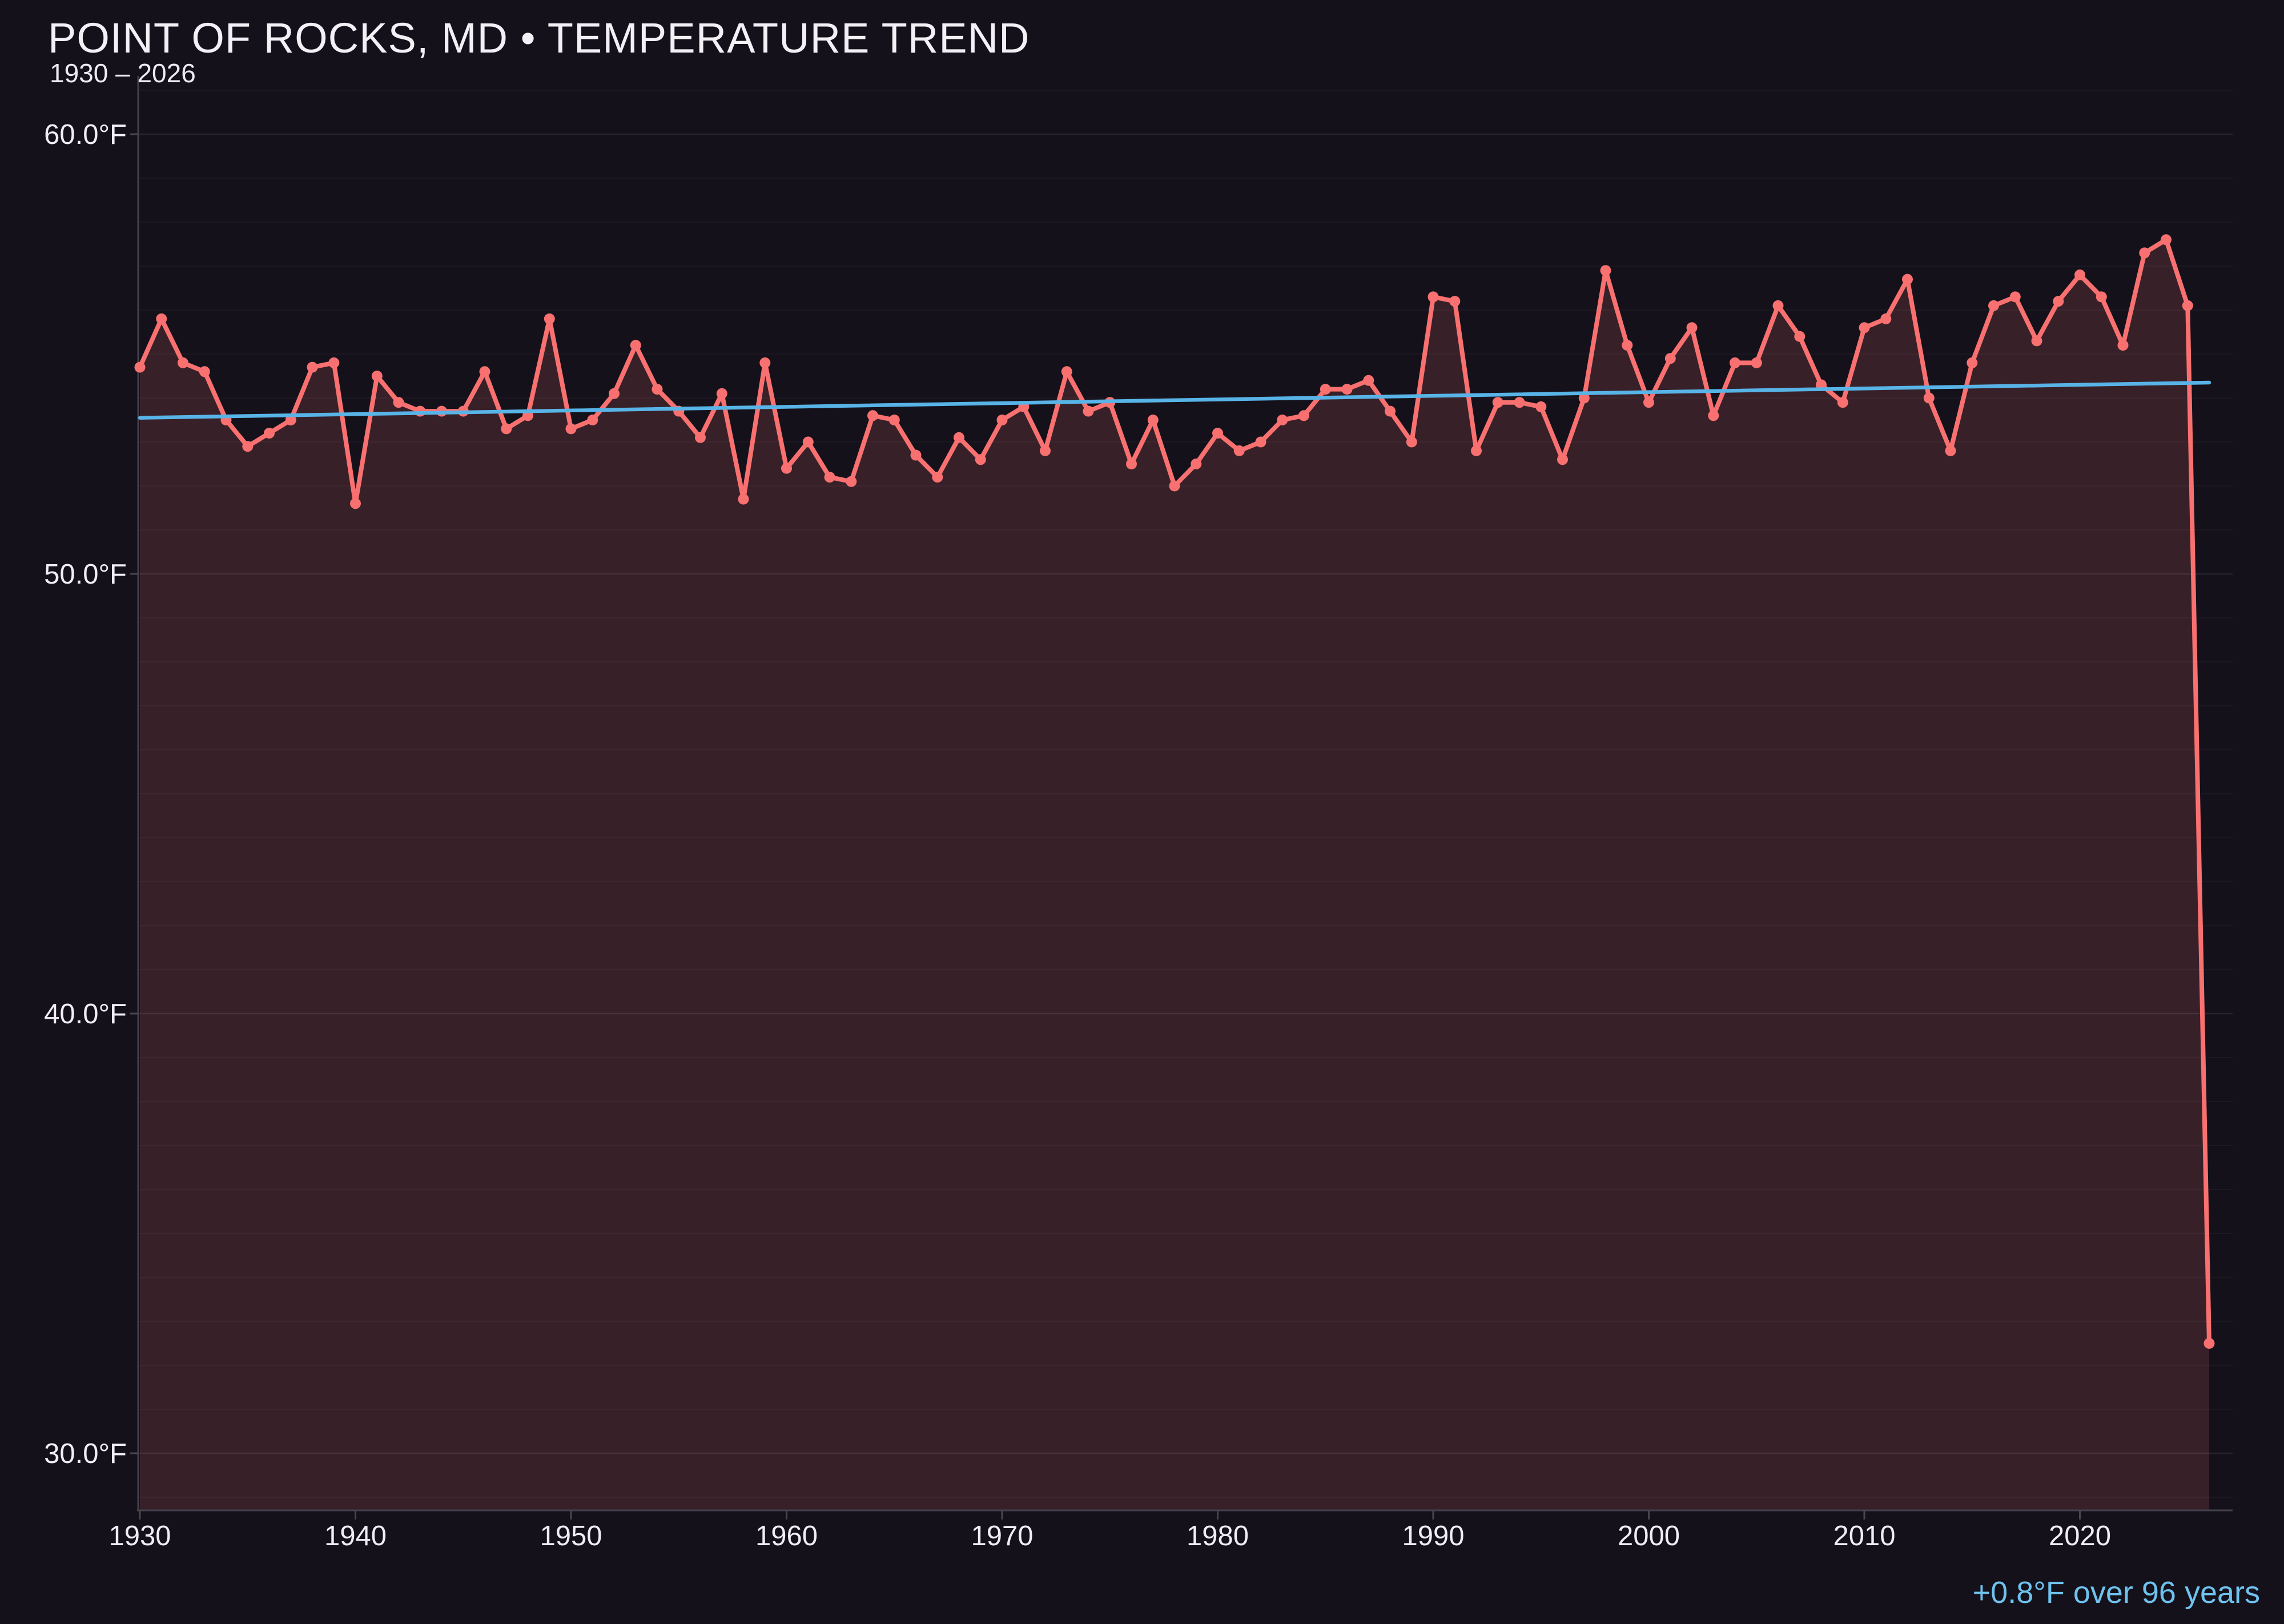 This screenshot has height=1624, width=2284. I want to click on x-axis-label: 2000, so click(1649, 1536).